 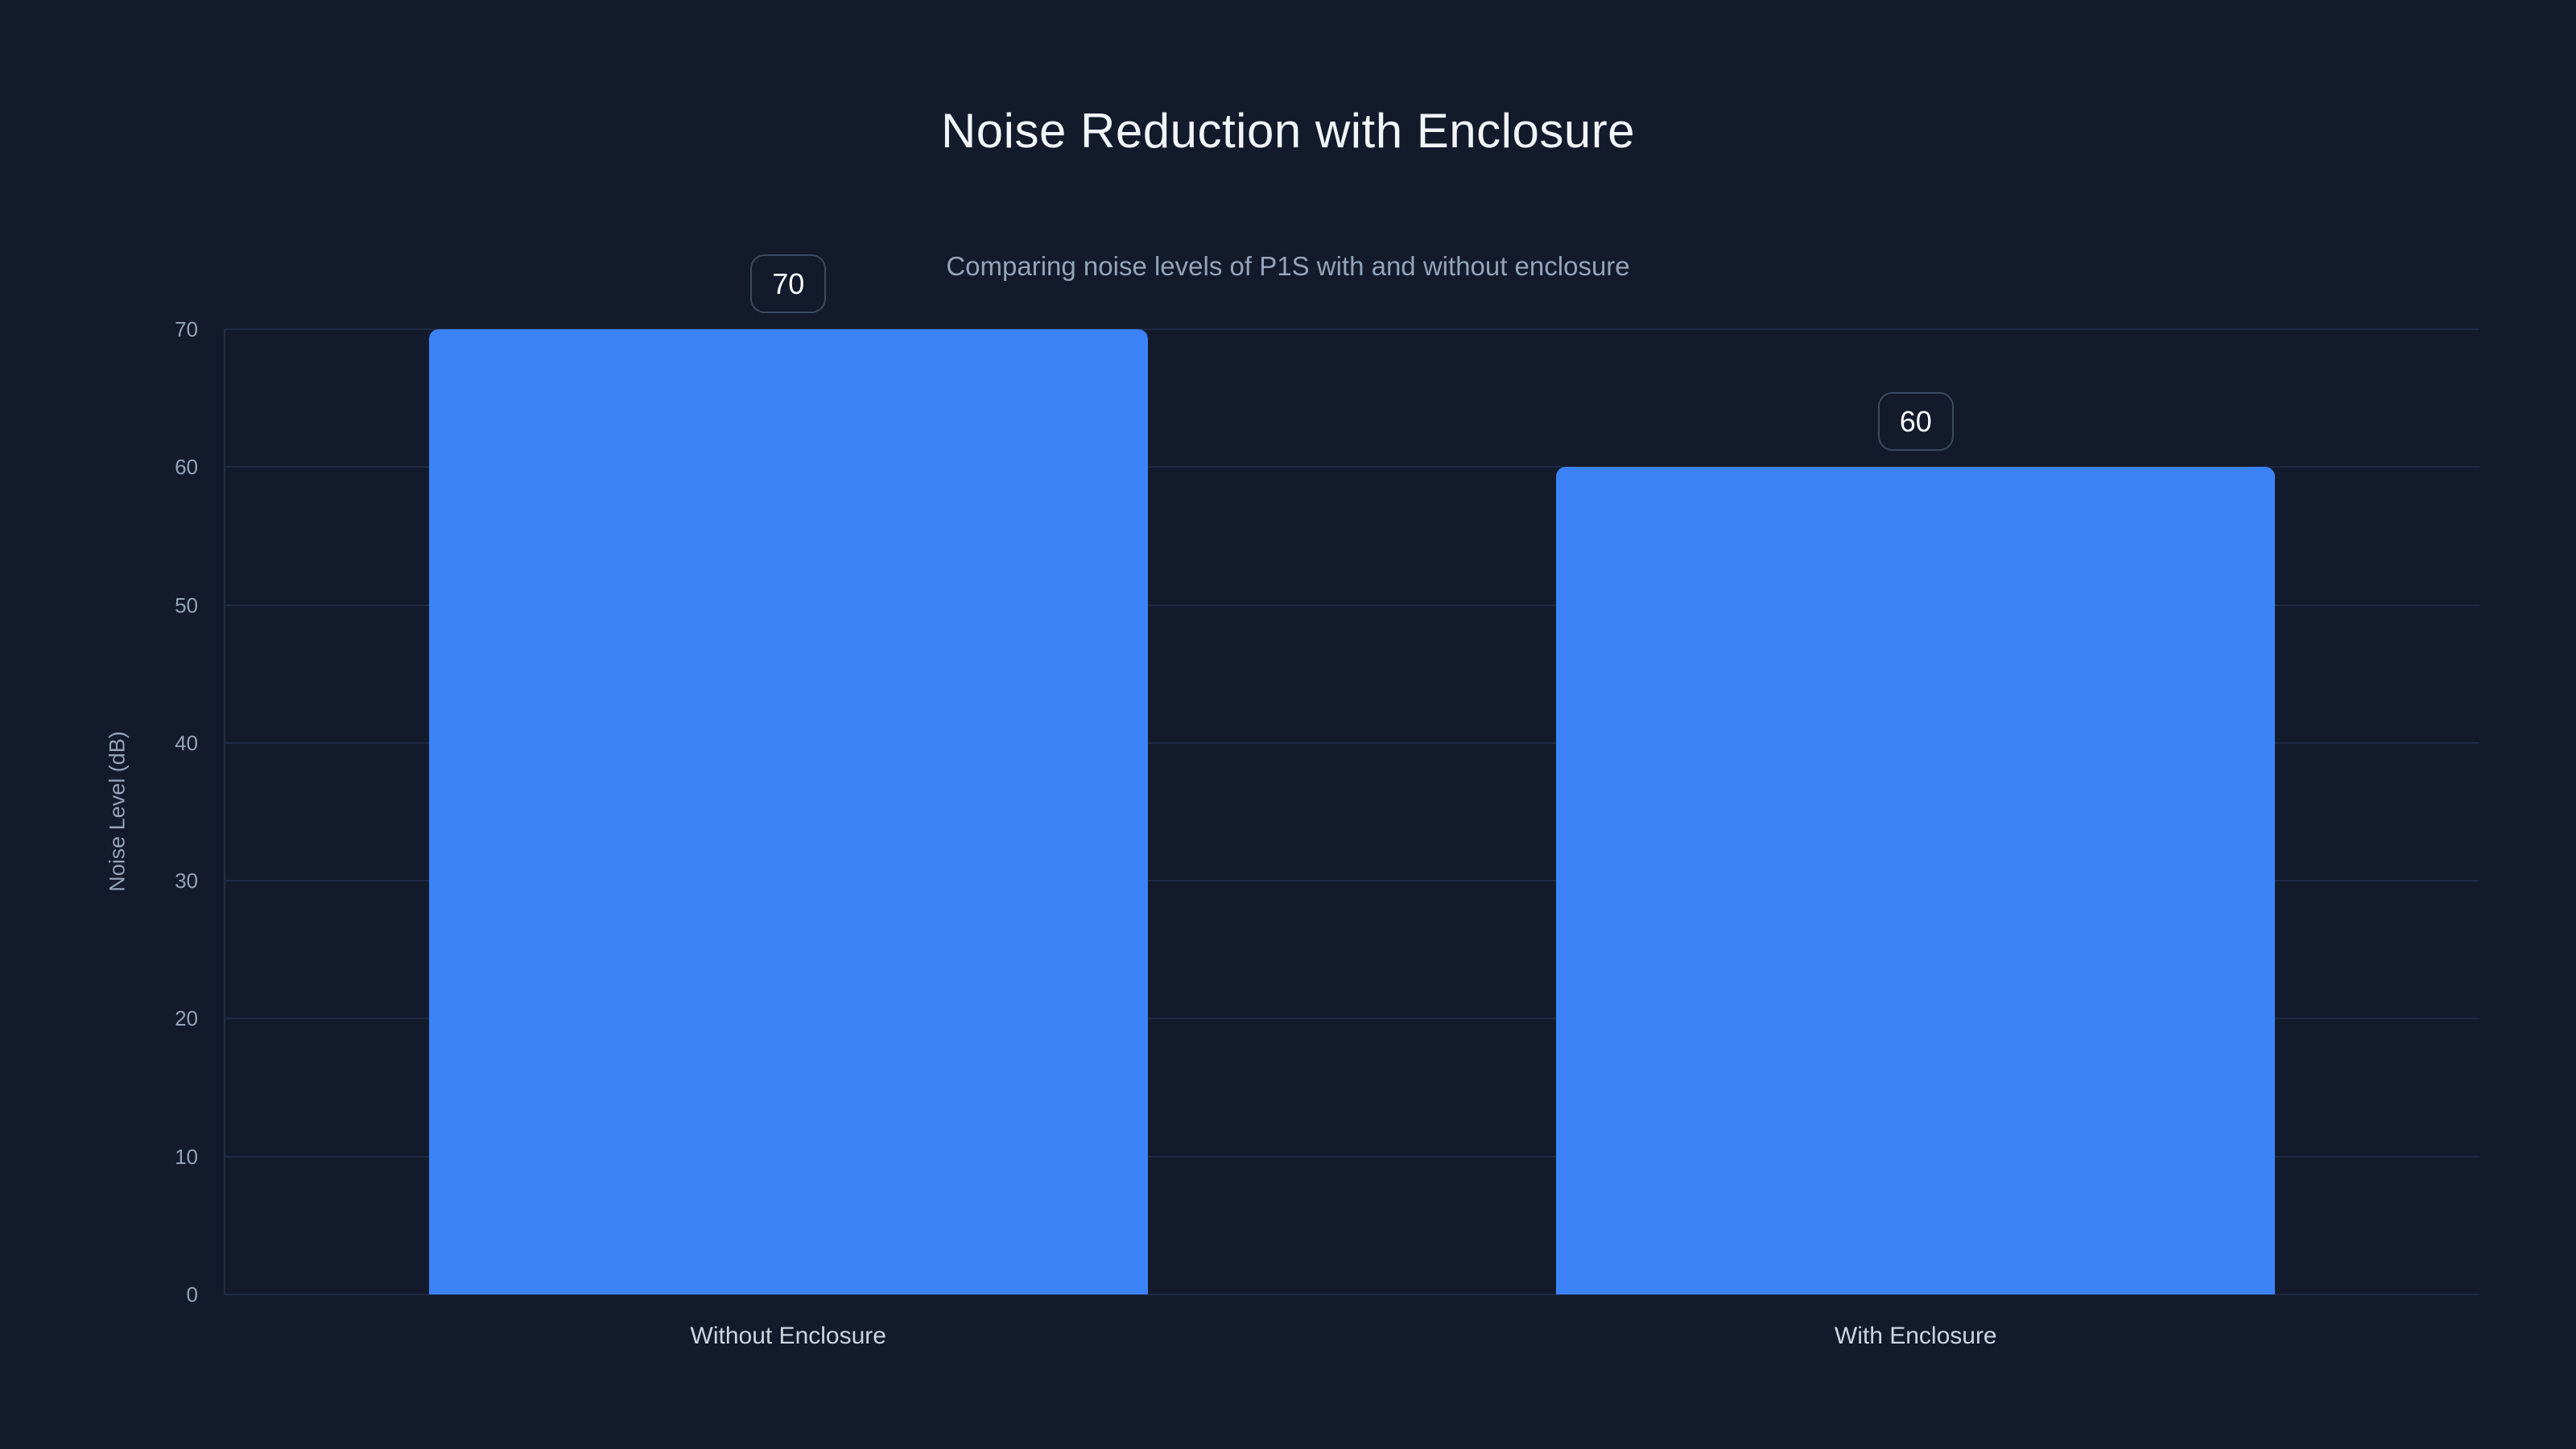 What do you see at coordinates (1288, 131) in the screenshot?
I see `chart-title: Noise Reduction with Enclosure` at bounding box center [1288, 131].